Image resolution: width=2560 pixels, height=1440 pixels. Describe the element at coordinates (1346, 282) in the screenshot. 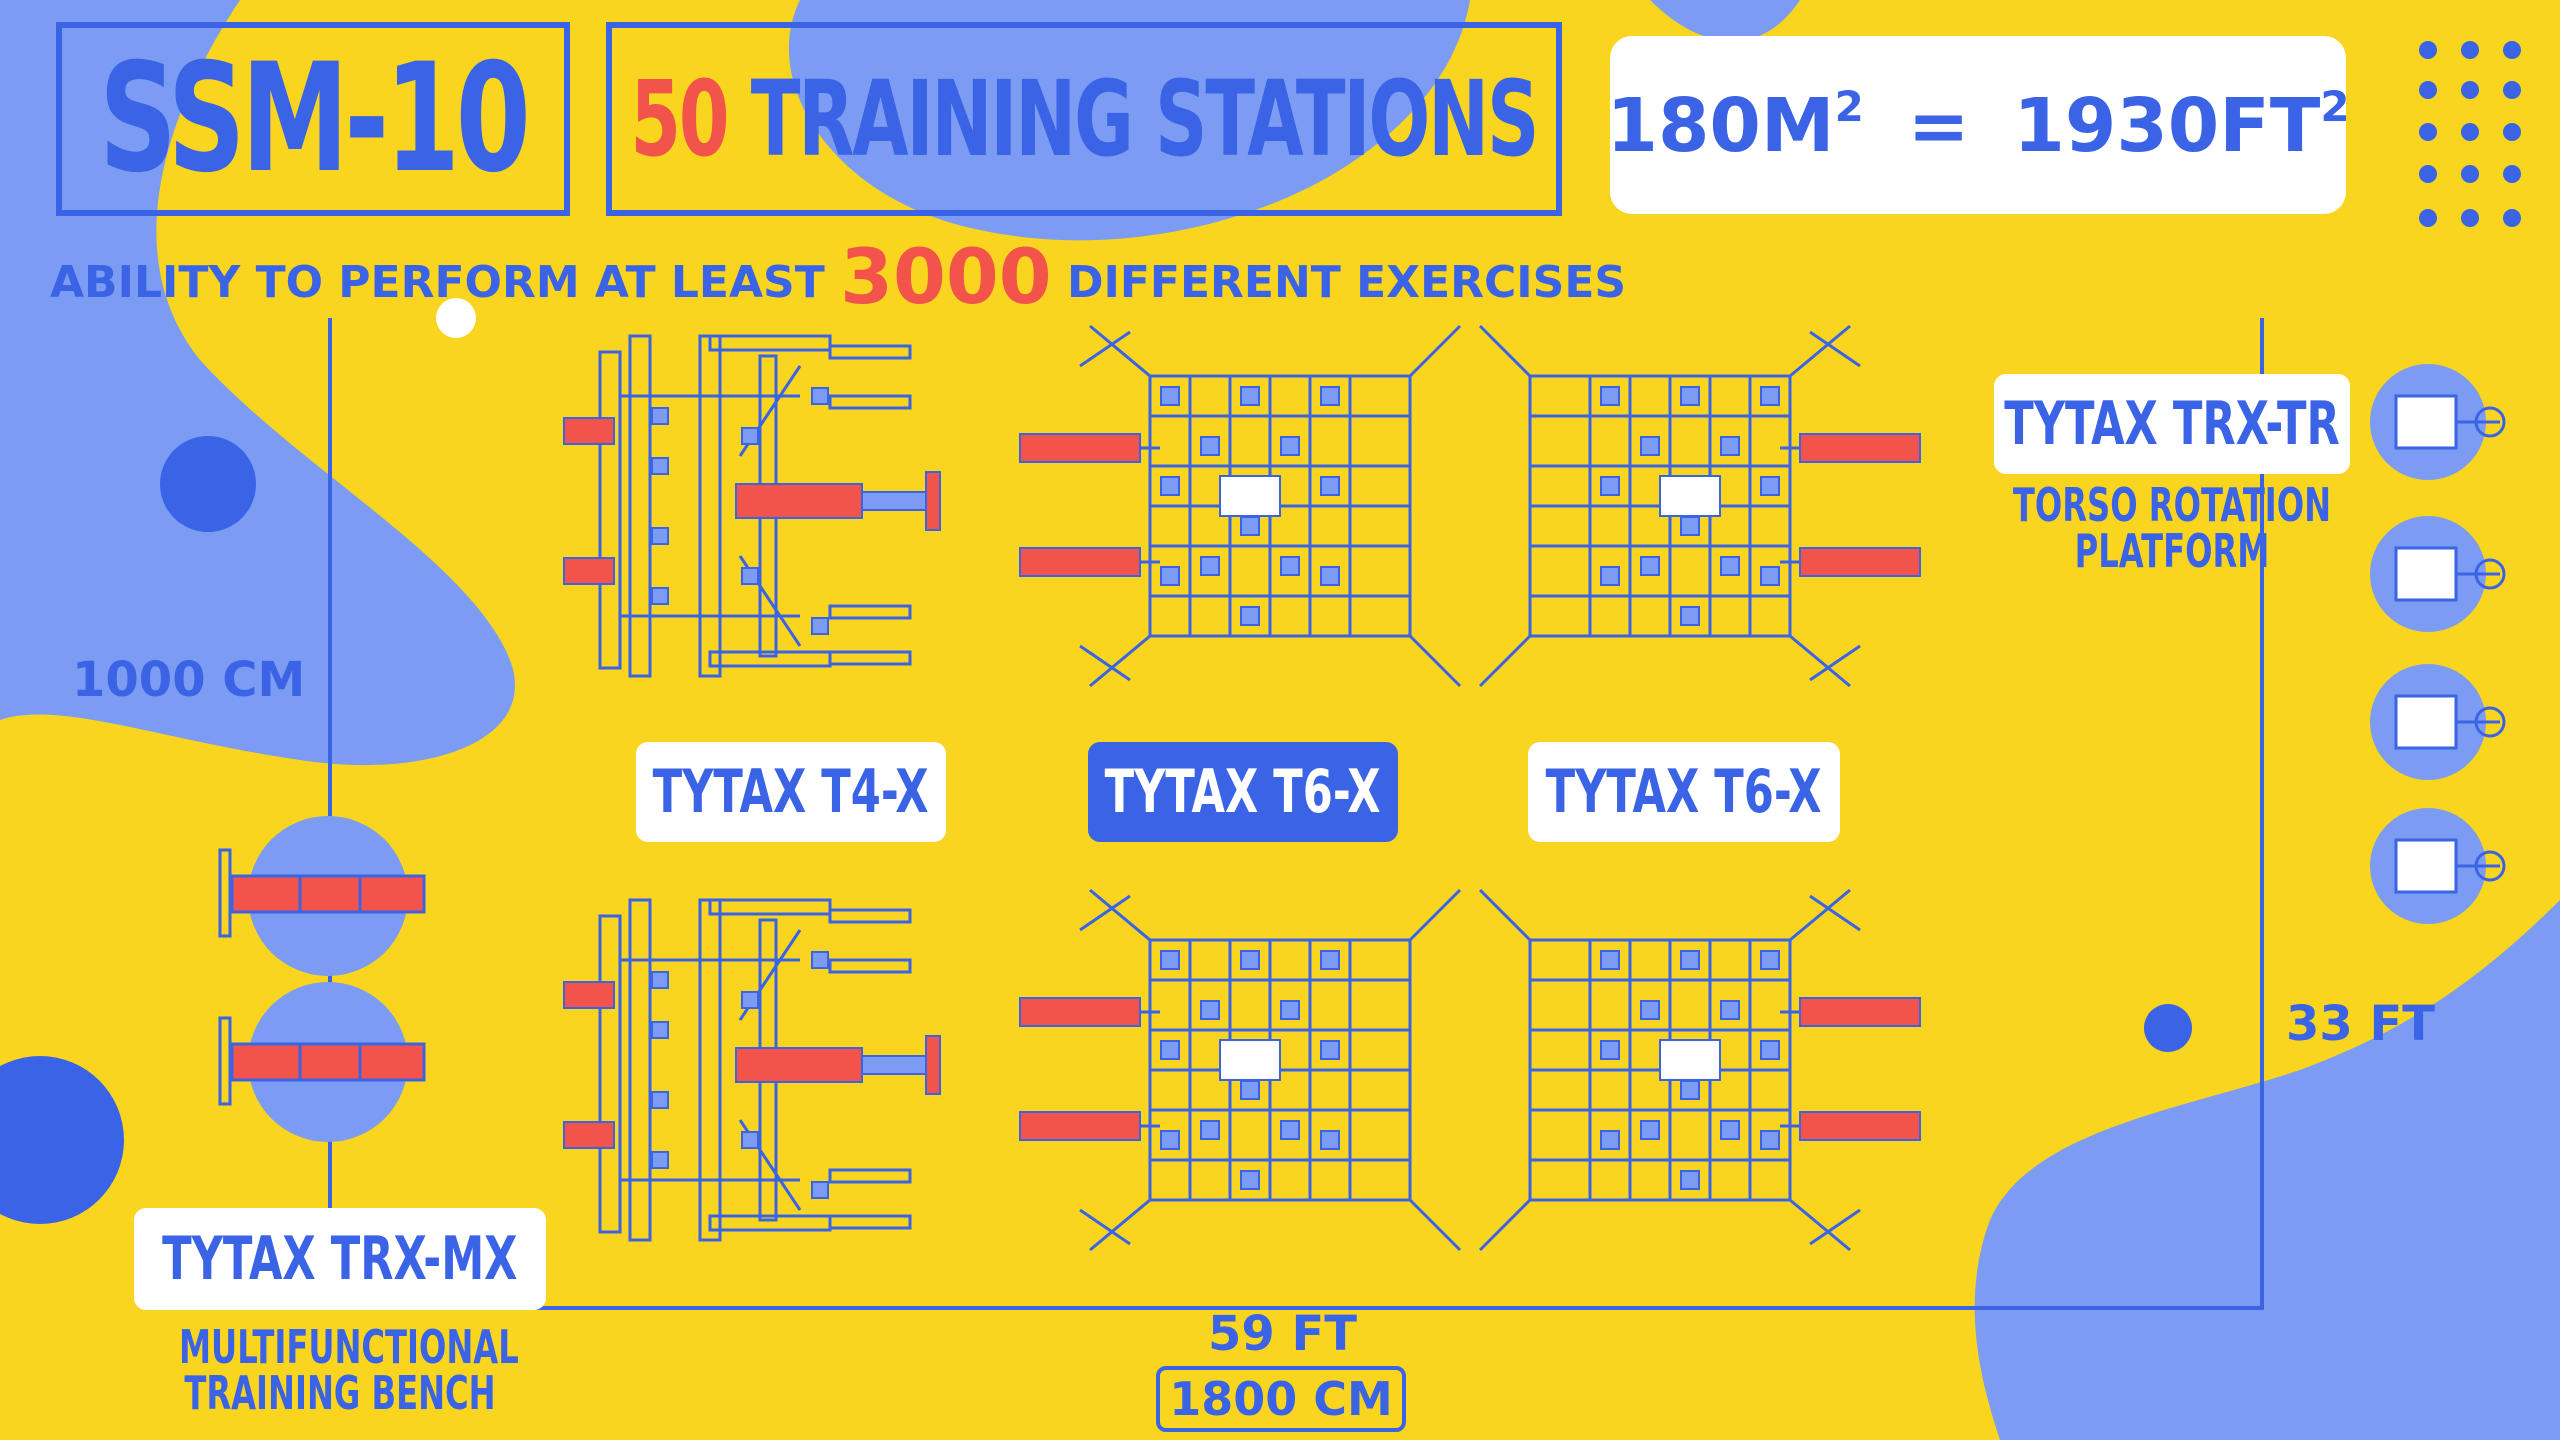

I see `subtitle-after: DIFFERENT EXERCISES` at that location.